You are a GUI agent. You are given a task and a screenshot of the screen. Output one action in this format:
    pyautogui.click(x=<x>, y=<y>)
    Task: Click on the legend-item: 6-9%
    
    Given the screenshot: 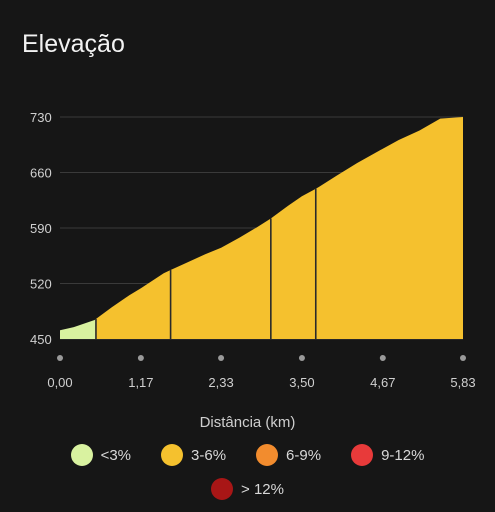 What is the action you would take?
    pyautogui.click(x=288, y=455)
    